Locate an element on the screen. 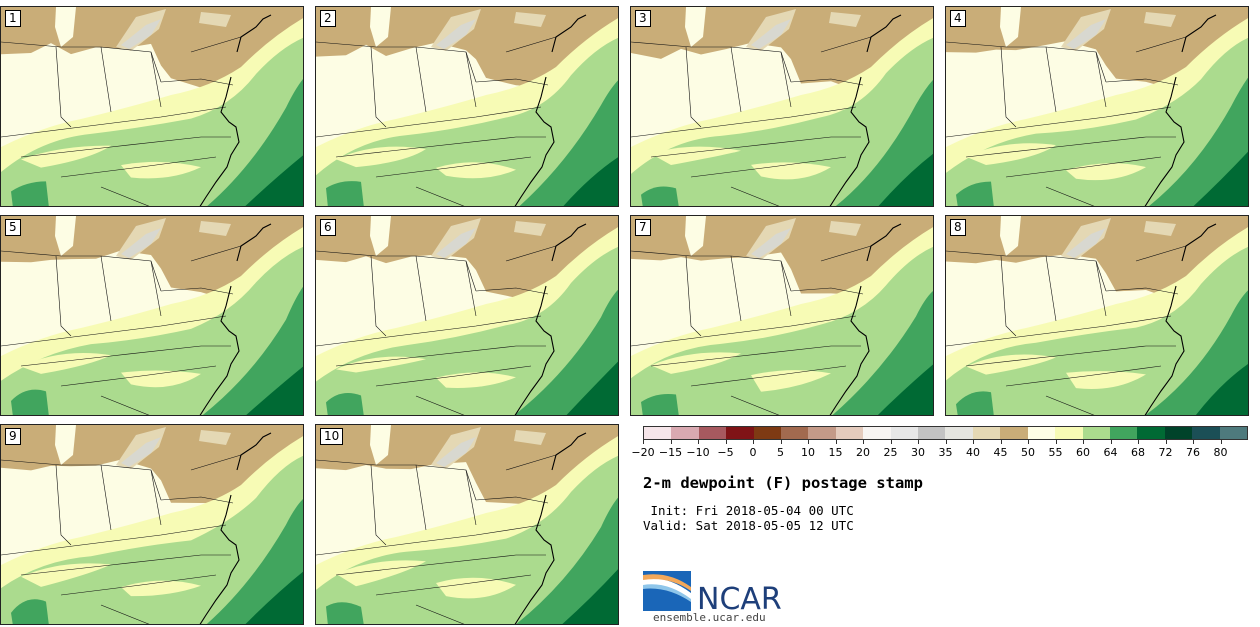 The image size is (1260, 627). member-panel-10: 10 is located at coordinates (467, 524).